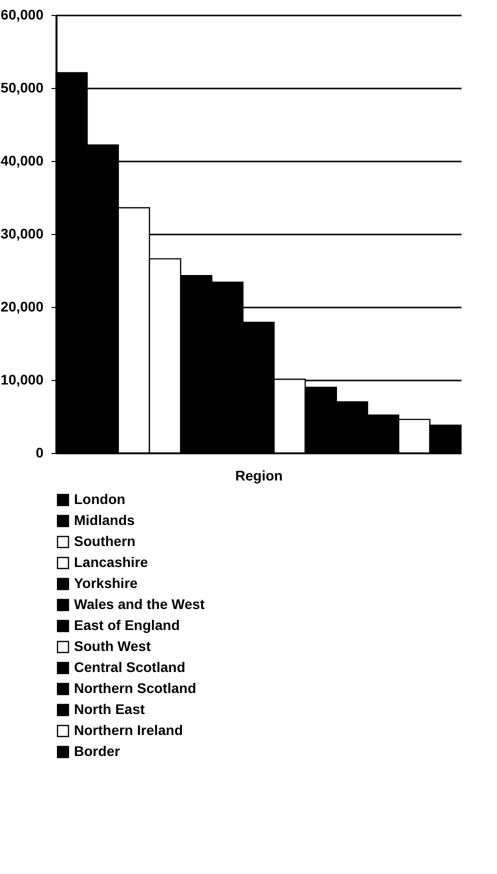 The image size is (497, 874). I want to click on legend-label: Wales and the West, so click(140, 604).